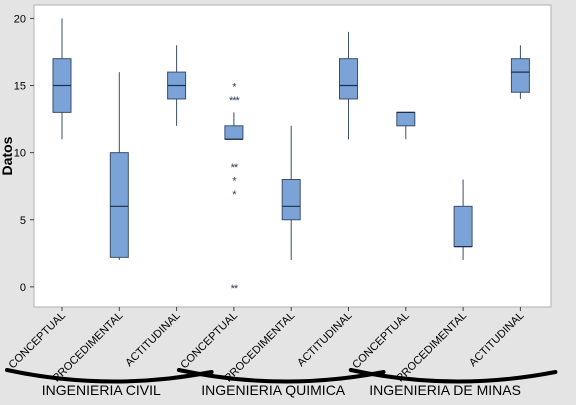 The width and height of the screenshot is (576, 405). Describe the element at coordinates (273, 390) in the screenshot. I see `group-label: INGENIERIA QUIMICA` at that location.